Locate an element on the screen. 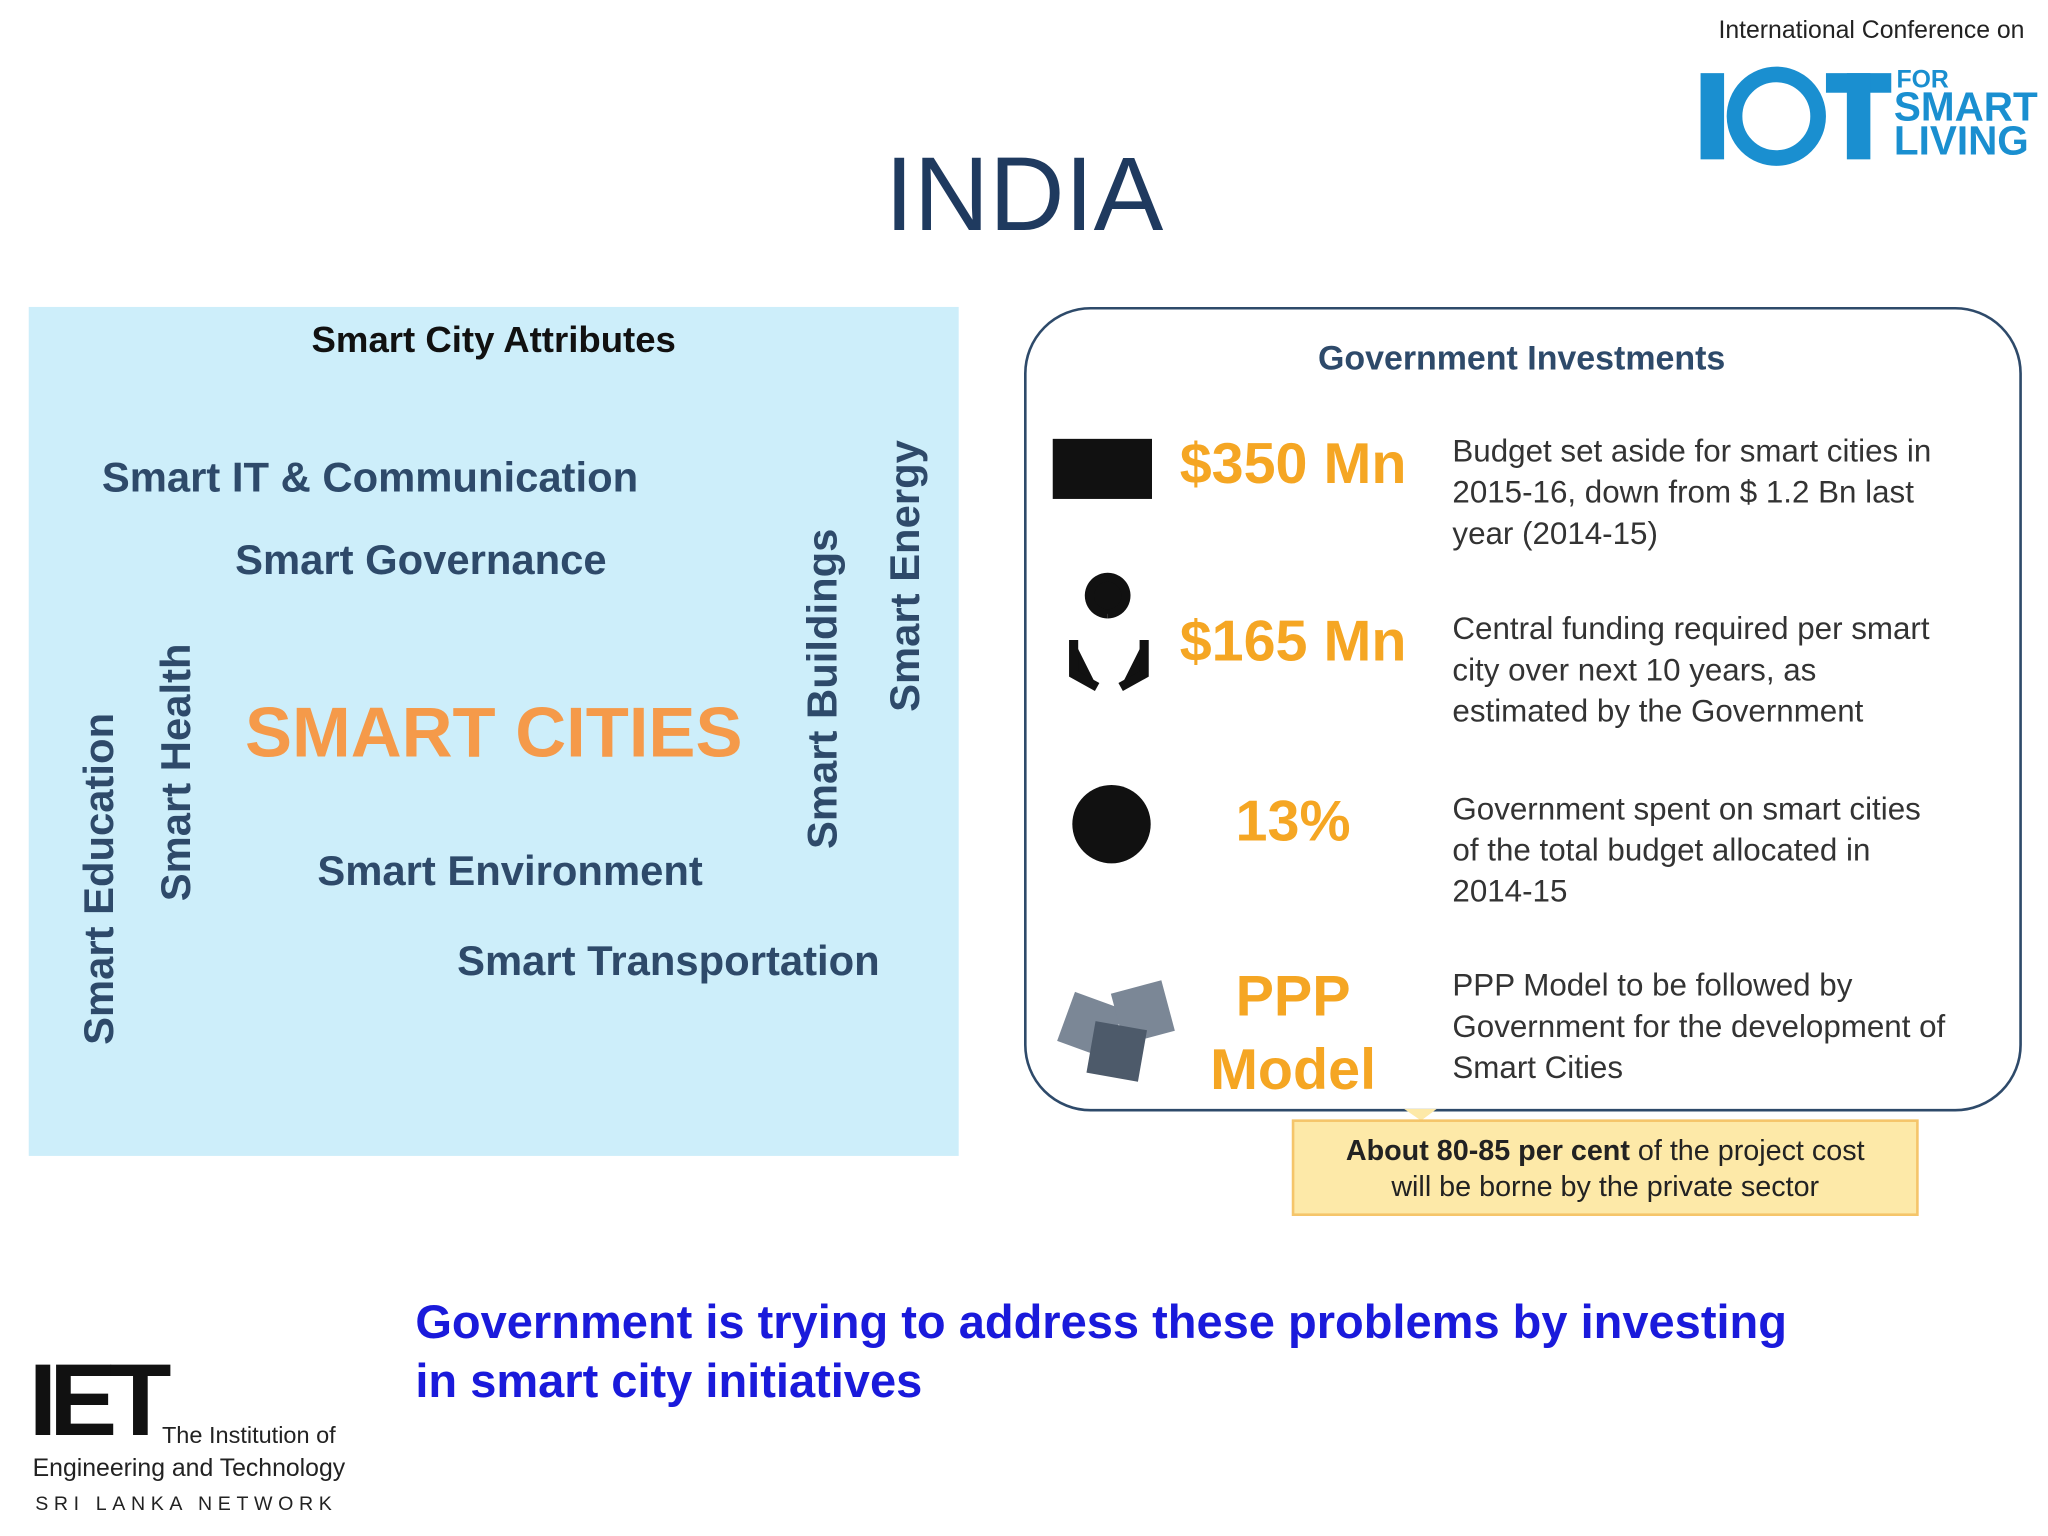 This screenshot has width=2048, height=1536. iet-text: The Institution of is located at coordinates (249, 1435).